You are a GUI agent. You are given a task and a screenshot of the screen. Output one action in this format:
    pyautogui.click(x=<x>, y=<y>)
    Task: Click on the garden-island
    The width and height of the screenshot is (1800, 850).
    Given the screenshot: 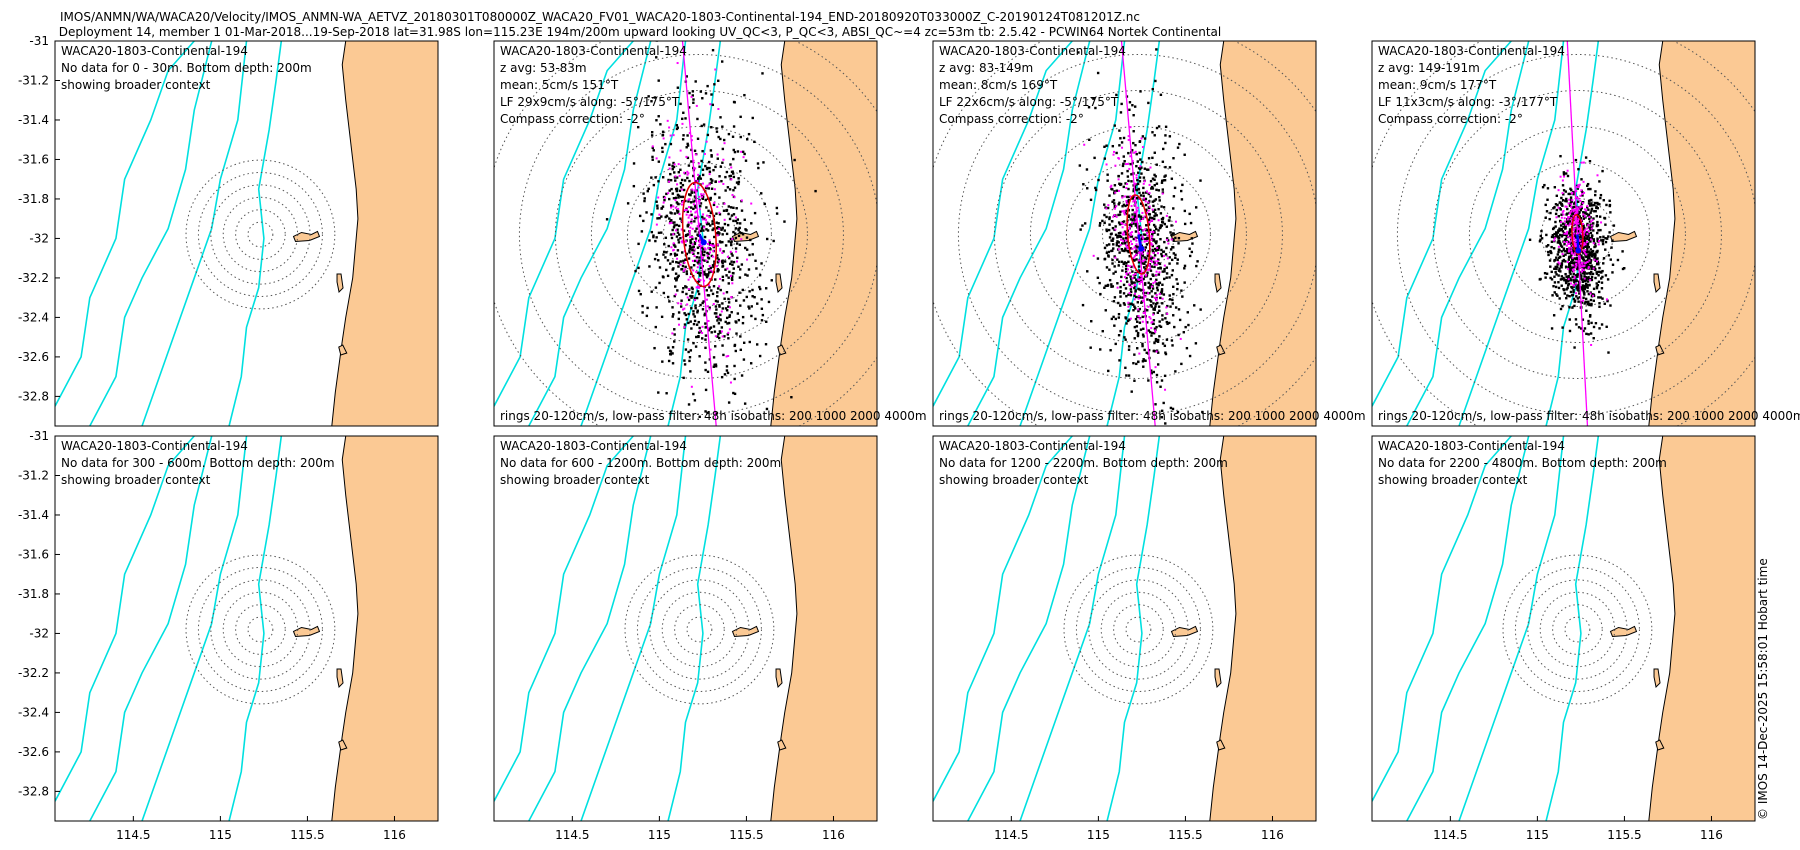 What is the action you would take?
    pyautogui.click(x=779, y=678)
    